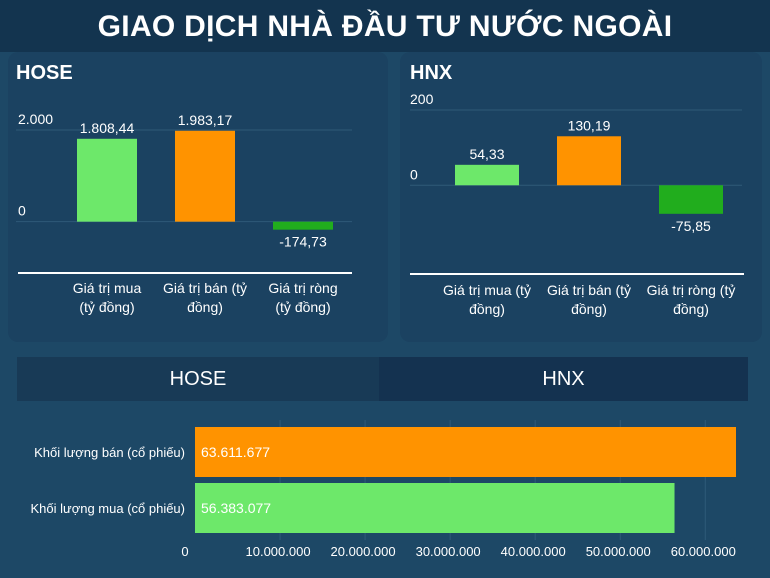  I want to click on volume-value-label: 56.383.077, so click(236, 508).